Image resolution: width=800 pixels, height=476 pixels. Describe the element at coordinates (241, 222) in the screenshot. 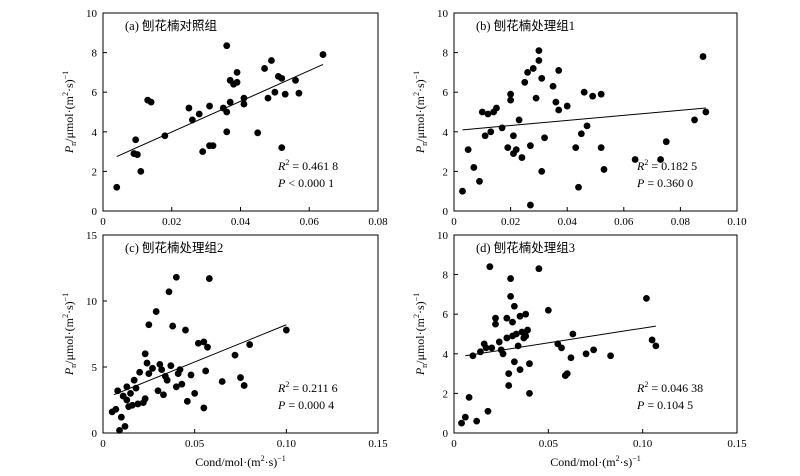

I see `x-tick-label: 0.04` at that location.